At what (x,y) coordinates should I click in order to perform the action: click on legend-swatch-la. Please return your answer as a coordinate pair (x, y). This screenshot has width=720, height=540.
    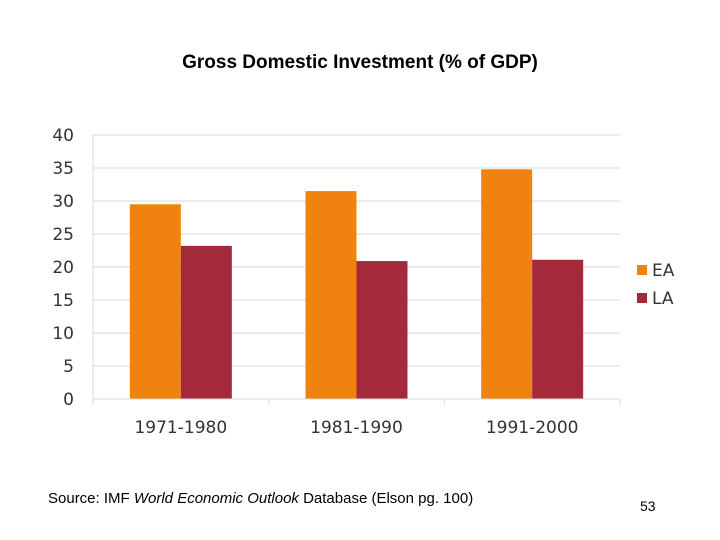
    Looking at the image, I should click on (642, 298).